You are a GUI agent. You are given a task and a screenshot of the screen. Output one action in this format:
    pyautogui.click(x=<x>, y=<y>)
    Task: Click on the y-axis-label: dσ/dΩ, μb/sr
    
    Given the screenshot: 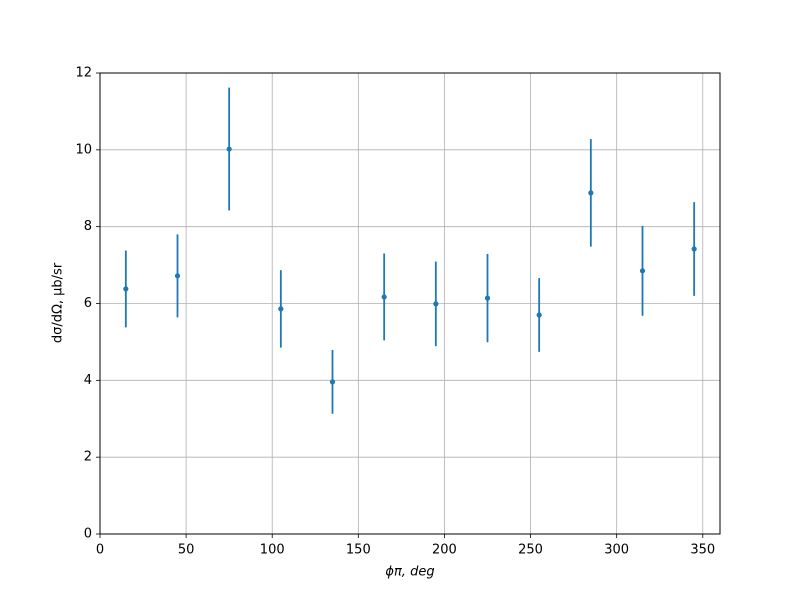 What is the action you would take?
    pyautogui.click(x=58, y=302)
    